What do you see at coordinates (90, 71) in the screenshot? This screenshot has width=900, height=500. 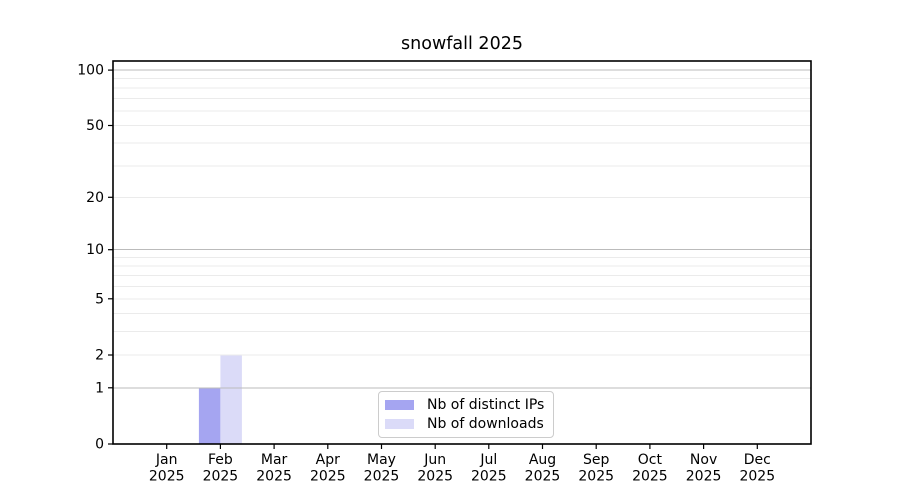 I see `svg-text: 100` at bounding box center [90, 71].